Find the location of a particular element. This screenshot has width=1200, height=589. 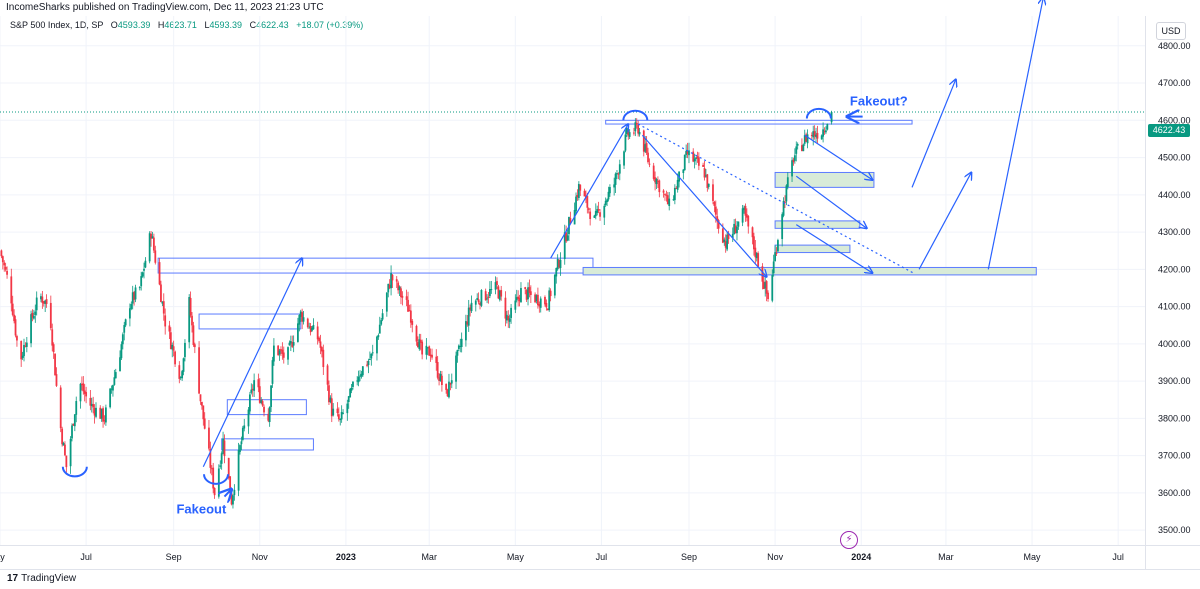

time-tick-label: Sep is located at coordinates (174, 557).